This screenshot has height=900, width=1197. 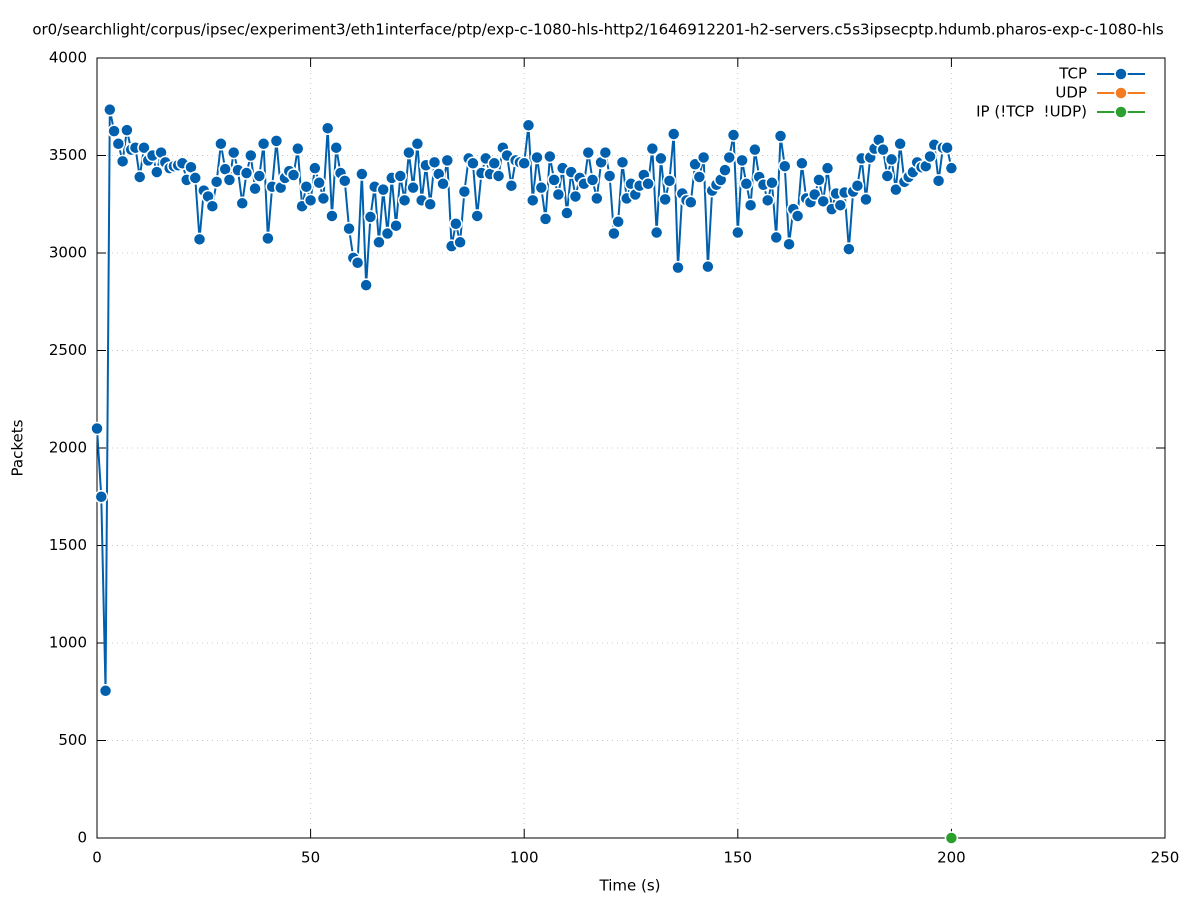 I want to click on x-tick-label: 150, so click(x=737, y=858).